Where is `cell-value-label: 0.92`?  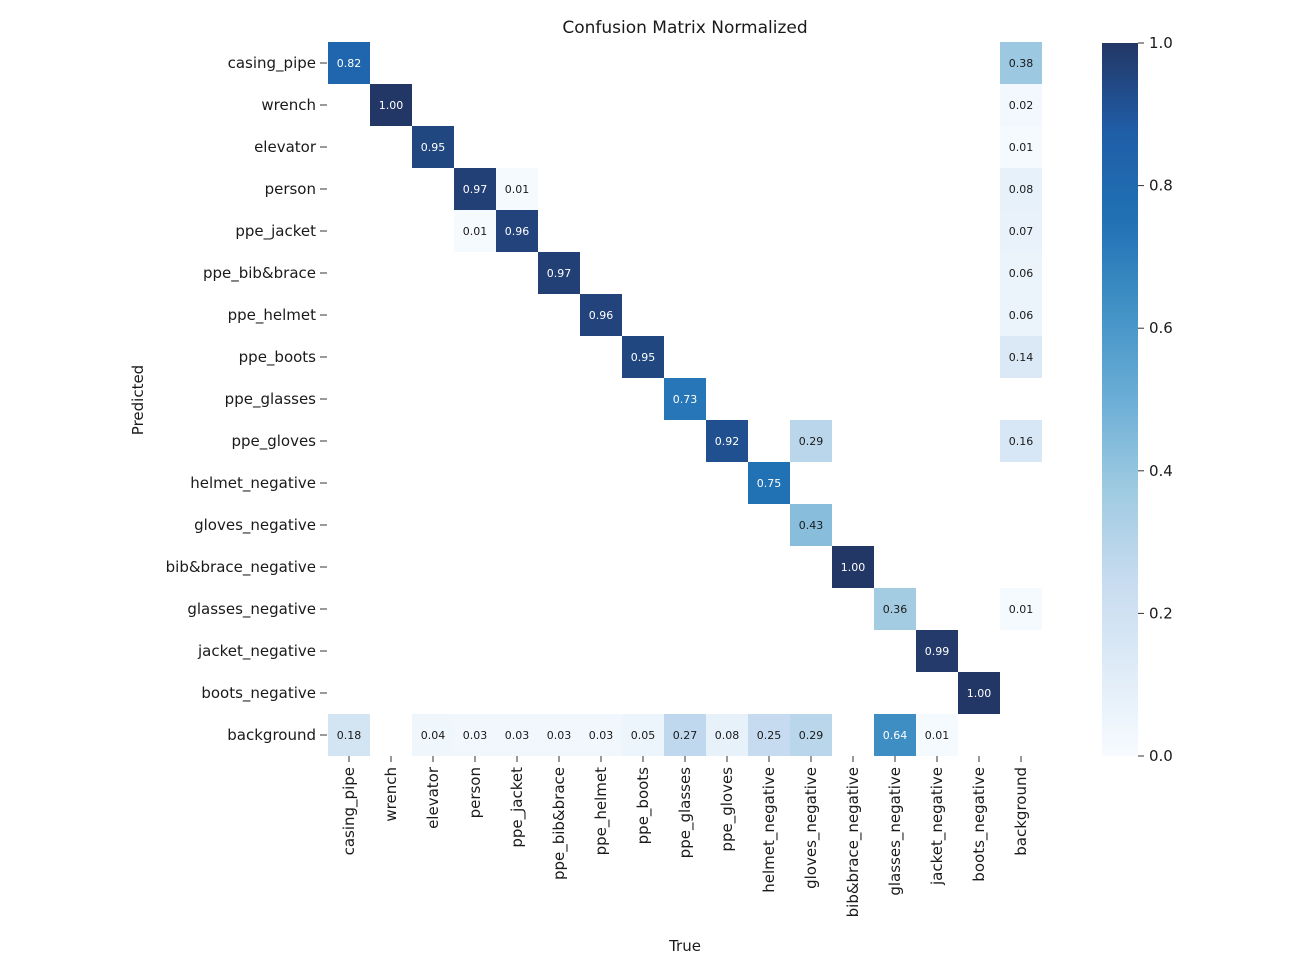
cell-value-label: 0.92 is located at coordinates (727, 441).